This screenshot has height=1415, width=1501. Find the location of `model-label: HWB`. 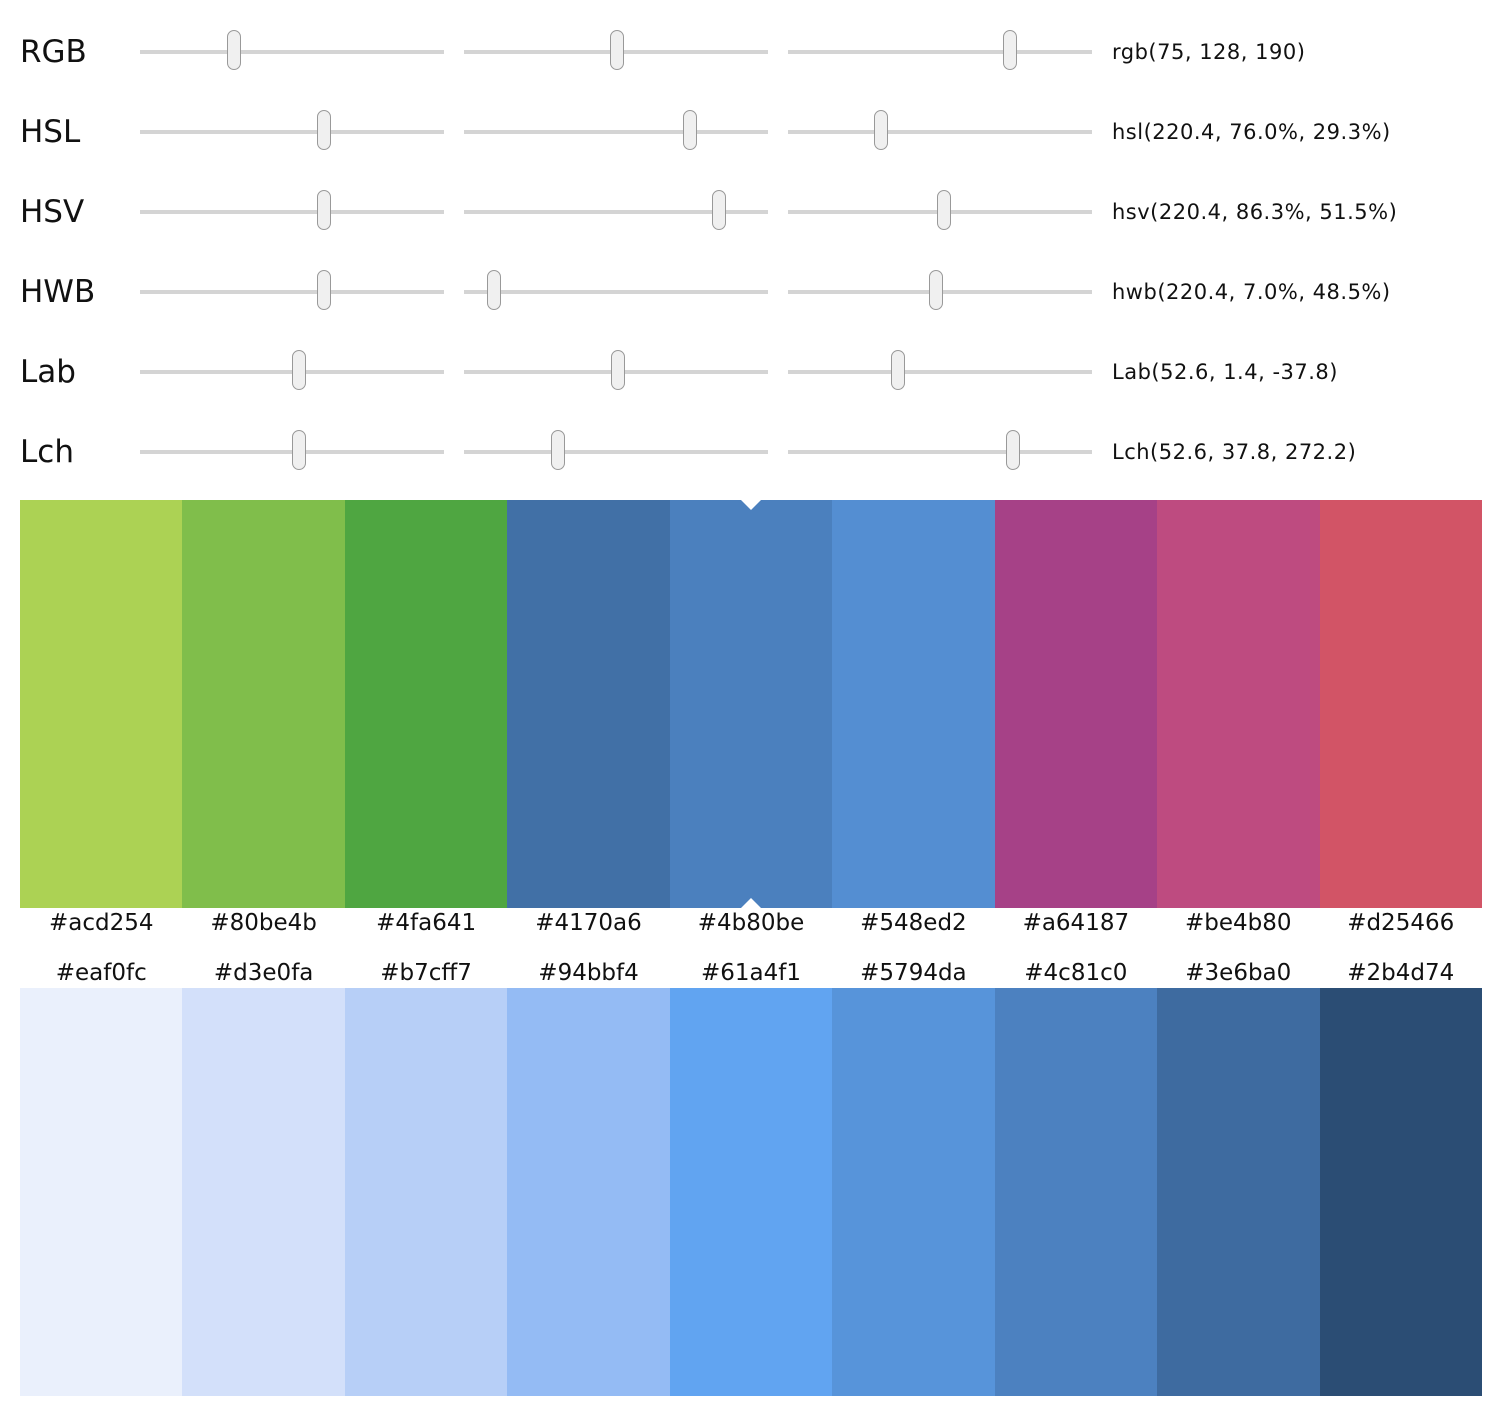

model-label: HWB is located at coordinates (58, 292).